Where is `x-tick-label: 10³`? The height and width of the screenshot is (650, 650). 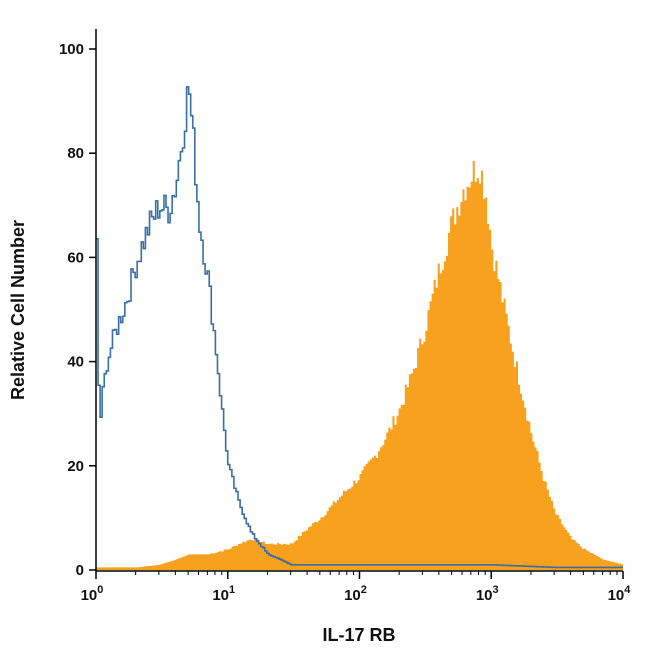 x-tick-label: 10³ is located at coordinates (487, 594).